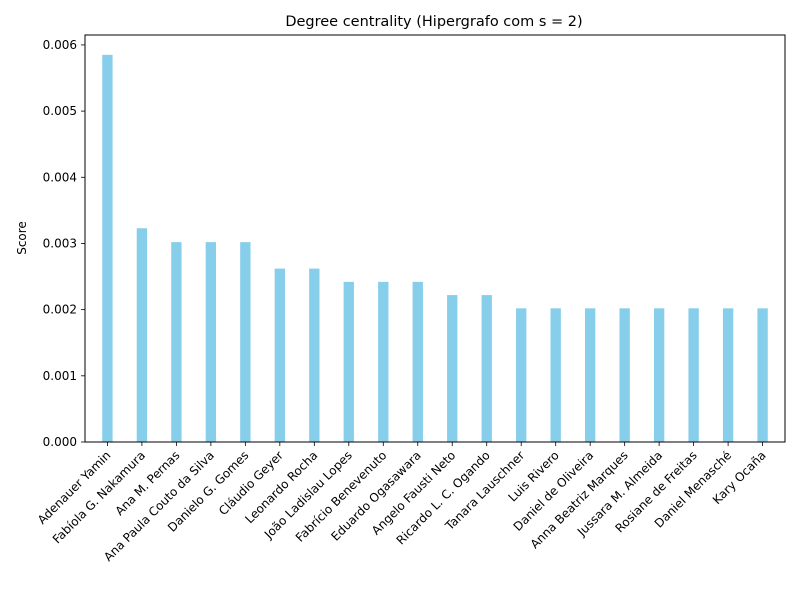  Describe the element at coordinates (60, 442) in the screenshot. I see `y-tick-label: 0.000` at that location.